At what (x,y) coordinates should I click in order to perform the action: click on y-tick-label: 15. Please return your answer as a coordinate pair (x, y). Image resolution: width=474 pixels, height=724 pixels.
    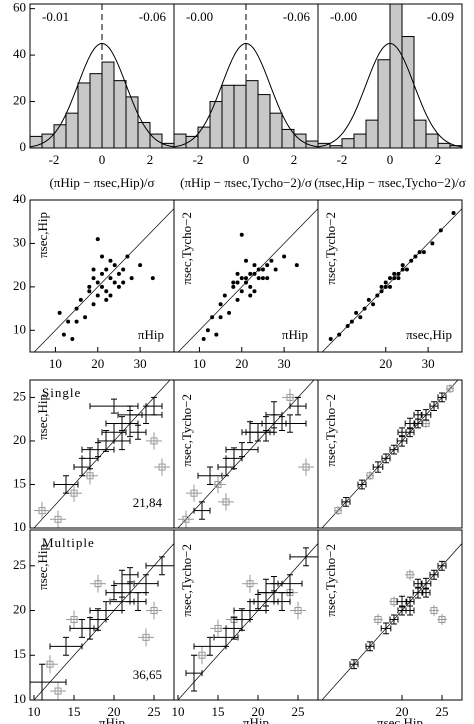
    Looking at the image, I should click on (19, 482).